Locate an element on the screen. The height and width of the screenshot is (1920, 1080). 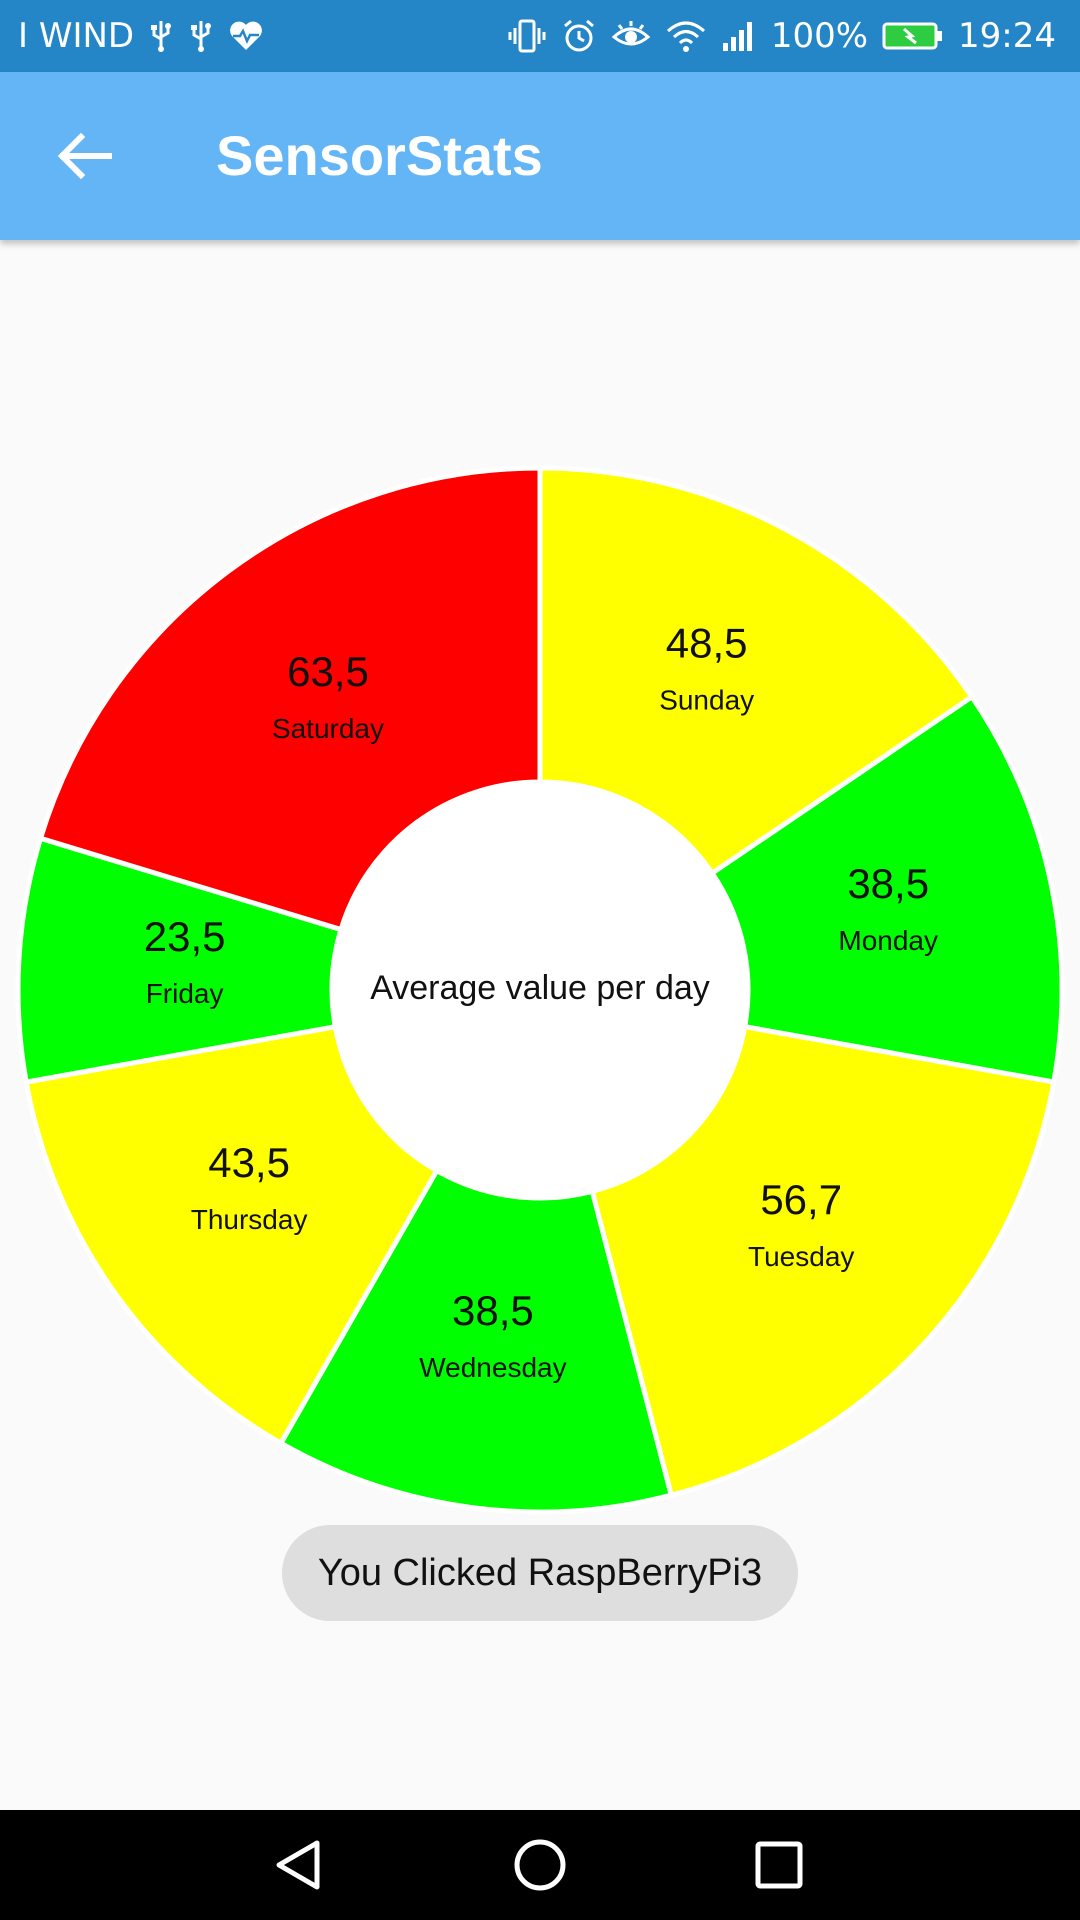
arrow-left-icon is located at coordinates (84, 156).